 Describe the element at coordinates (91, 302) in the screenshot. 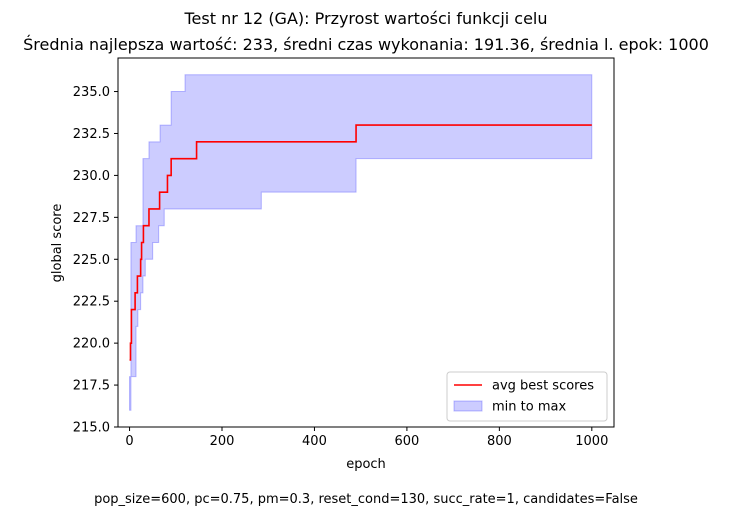

I see `y-tick-label: 222.5` at that location.